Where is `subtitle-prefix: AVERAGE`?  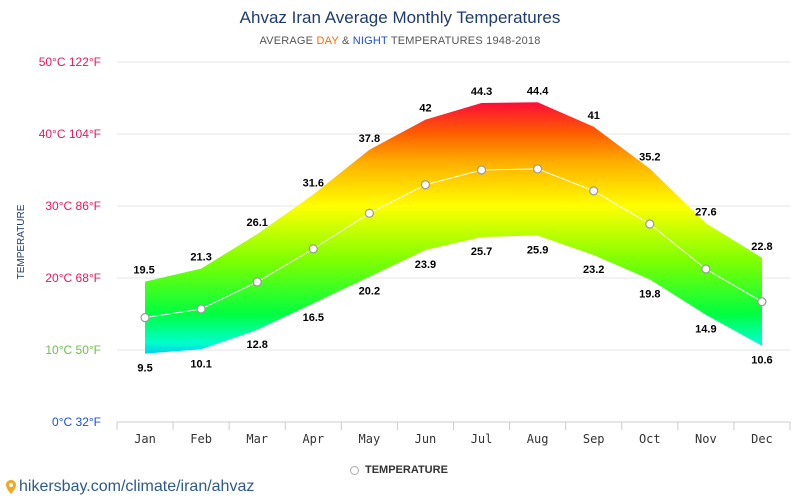 subtitle-prefix: AVERAGE is located at coordinates (288, 41).